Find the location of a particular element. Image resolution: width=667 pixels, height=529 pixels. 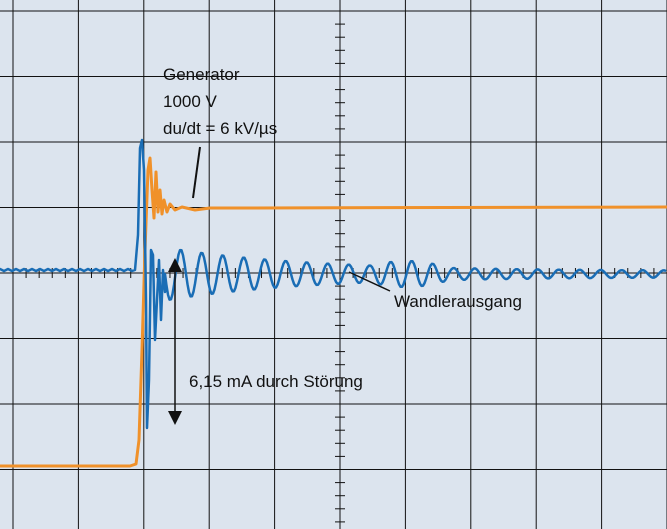

wandler-pointer is located at coordinates (369, 281).